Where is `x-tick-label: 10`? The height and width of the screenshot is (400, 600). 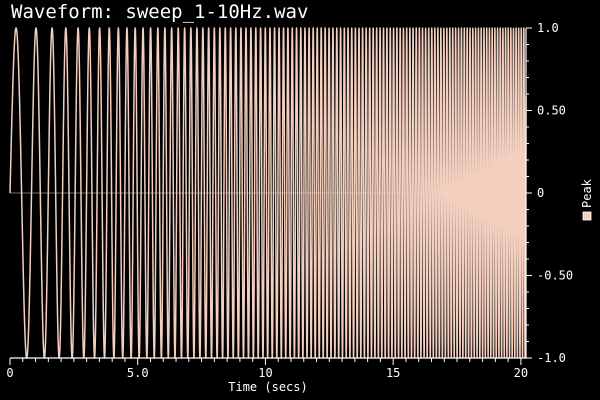 x-tick-label: 10 is located at coordinates (265, 373).